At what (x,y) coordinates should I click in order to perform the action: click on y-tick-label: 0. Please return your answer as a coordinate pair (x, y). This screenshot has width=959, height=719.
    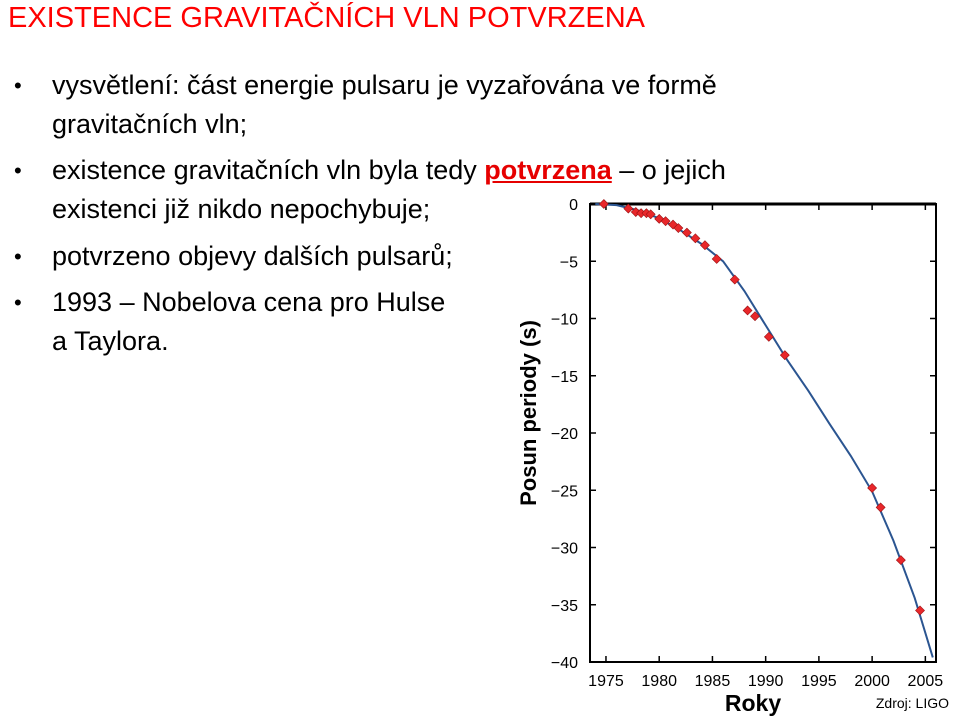
    Looking at the image, I should click on (573, 205).